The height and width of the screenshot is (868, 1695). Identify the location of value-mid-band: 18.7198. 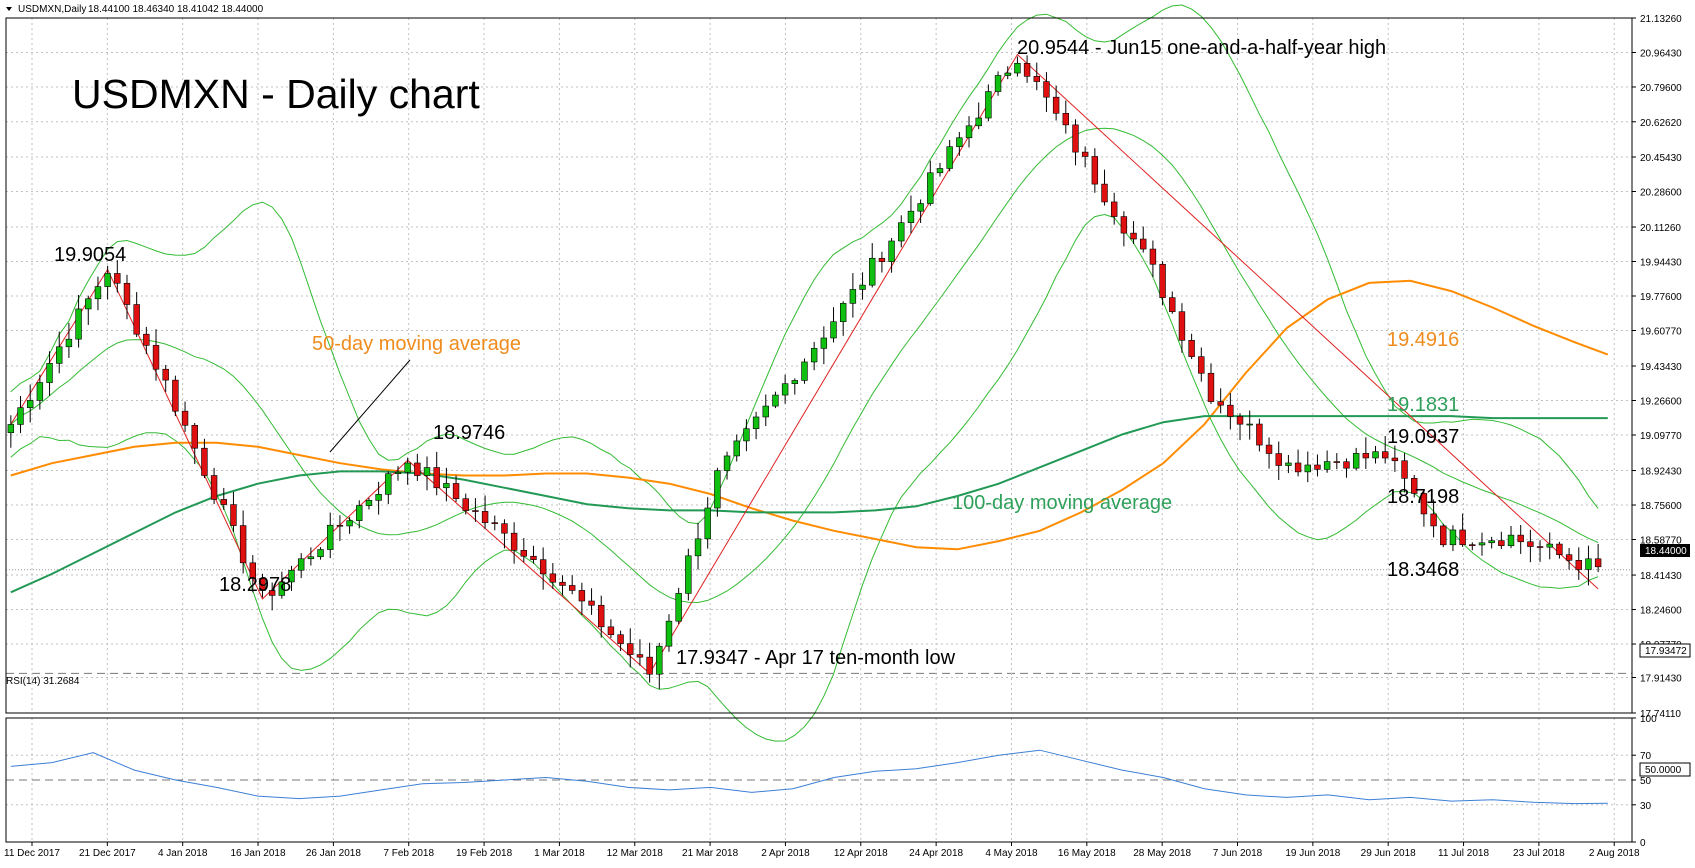
(1423, 497).